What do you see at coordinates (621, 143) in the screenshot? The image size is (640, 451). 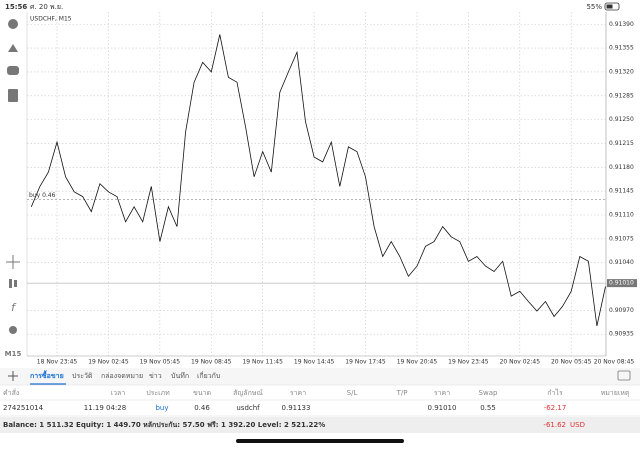 I see `y-tick-label: 0.91215` at bounding box center [621, 143].